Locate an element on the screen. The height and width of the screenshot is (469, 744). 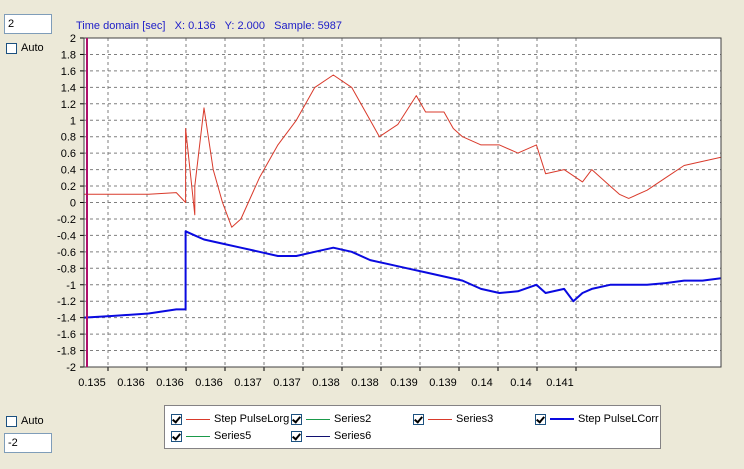
legend-label: Step PulseLCorr is located at coordinates (618, 419).